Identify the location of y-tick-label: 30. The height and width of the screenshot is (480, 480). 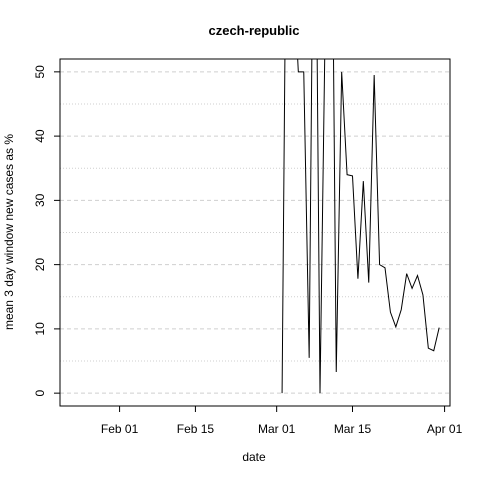
(40, 200).